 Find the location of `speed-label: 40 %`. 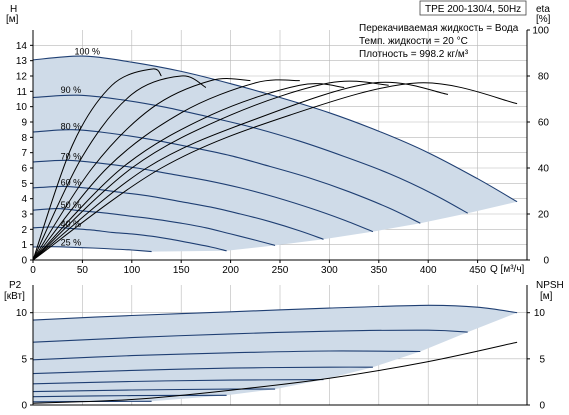

speed-label: 40 % is located at coordinates (71, 224).